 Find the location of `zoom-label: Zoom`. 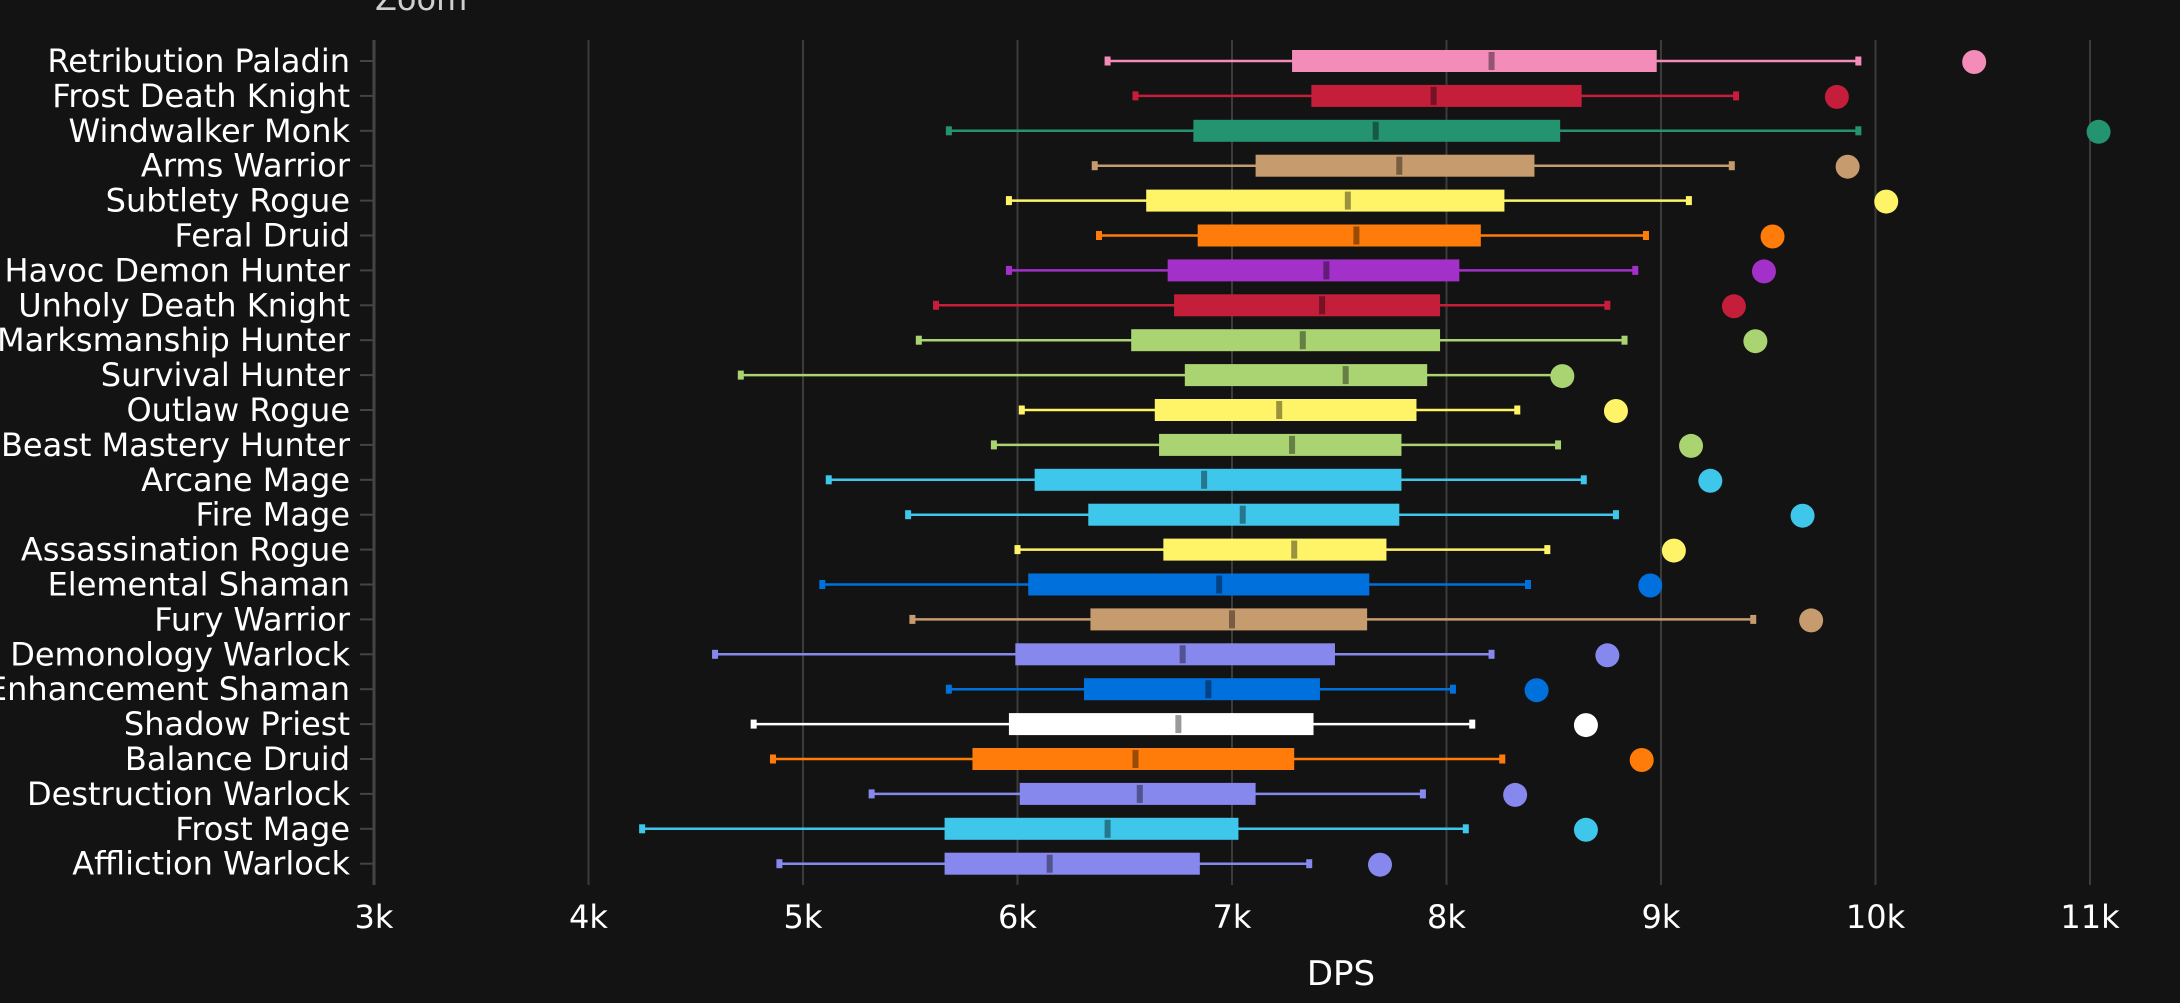

zoom-label: Zoom is located at coordinates (421, 9).